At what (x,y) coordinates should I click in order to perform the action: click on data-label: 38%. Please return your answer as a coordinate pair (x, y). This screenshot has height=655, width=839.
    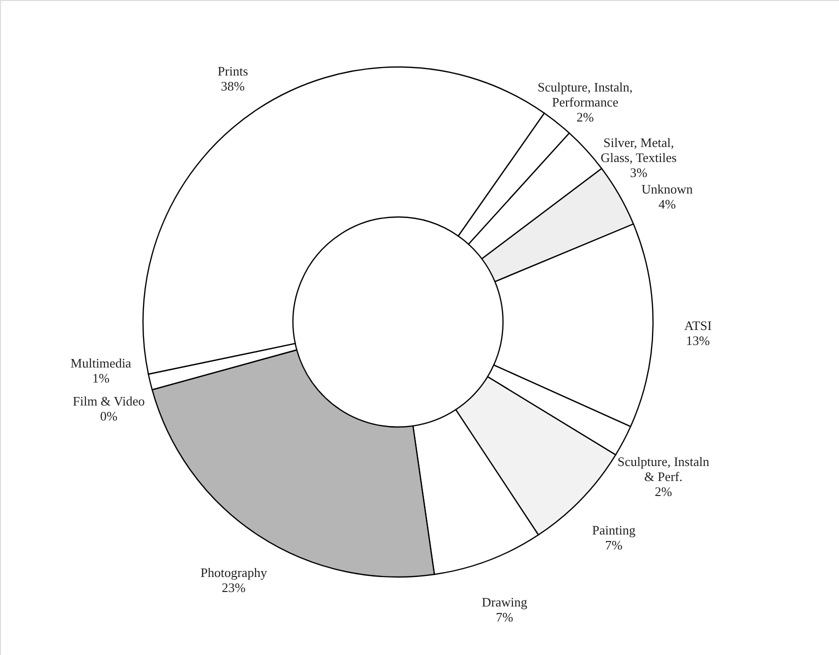
    Looking at the image, I should click on (232, 86).